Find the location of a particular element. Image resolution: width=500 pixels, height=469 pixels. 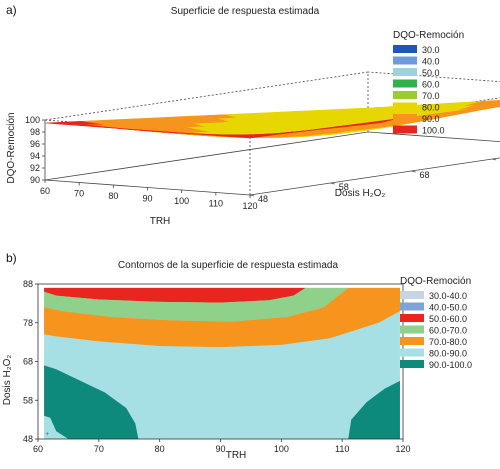

surface-chart-title: Superficie de respuesta estimada is located at coordinates (245, 11).